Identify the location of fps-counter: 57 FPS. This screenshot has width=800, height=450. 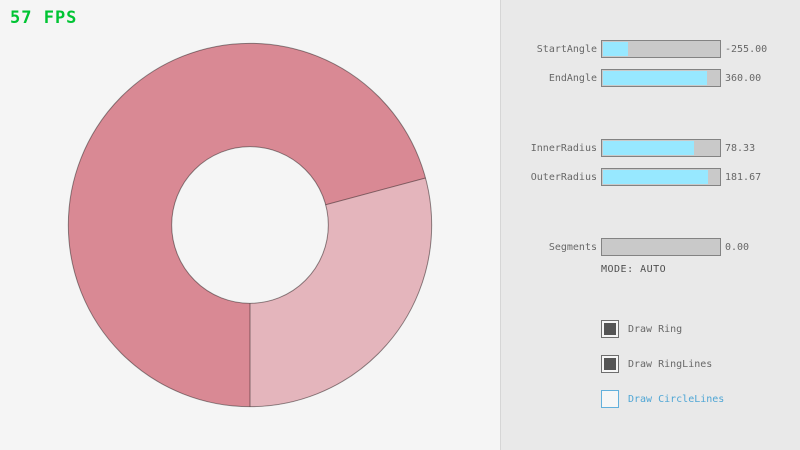
(44, 18).